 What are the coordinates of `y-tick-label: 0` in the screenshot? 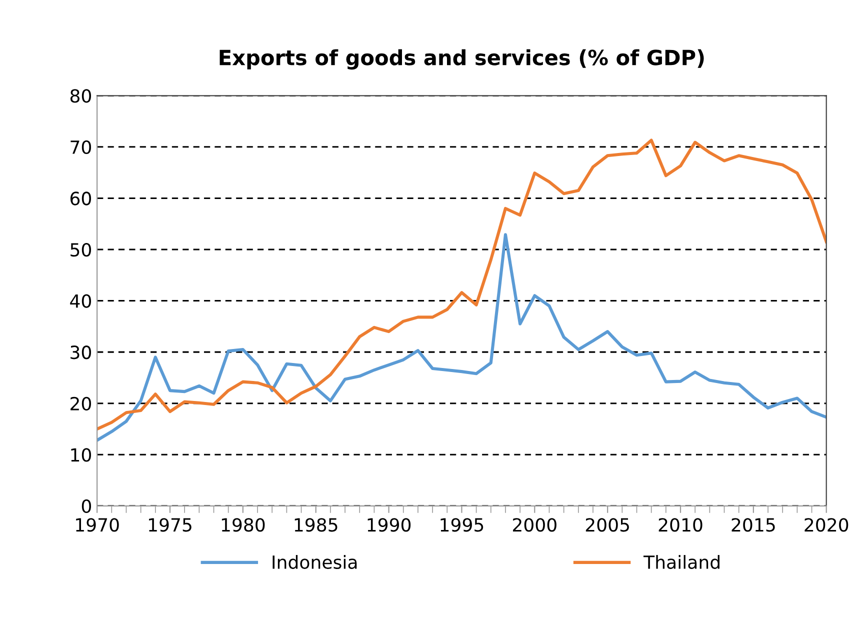 It's located at (87, 506).